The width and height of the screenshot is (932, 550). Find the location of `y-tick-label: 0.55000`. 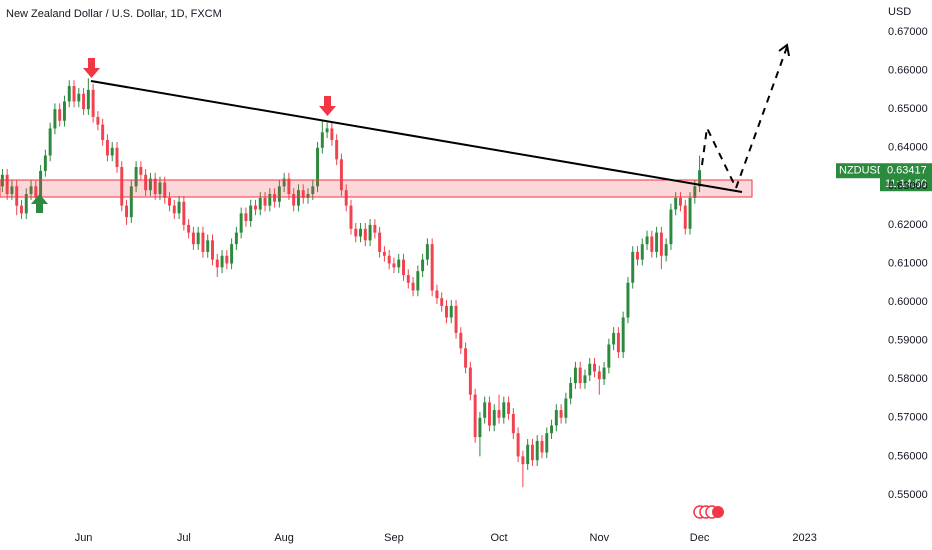

y-tick-label: 0.55000 is located at coordinates (908, 495).